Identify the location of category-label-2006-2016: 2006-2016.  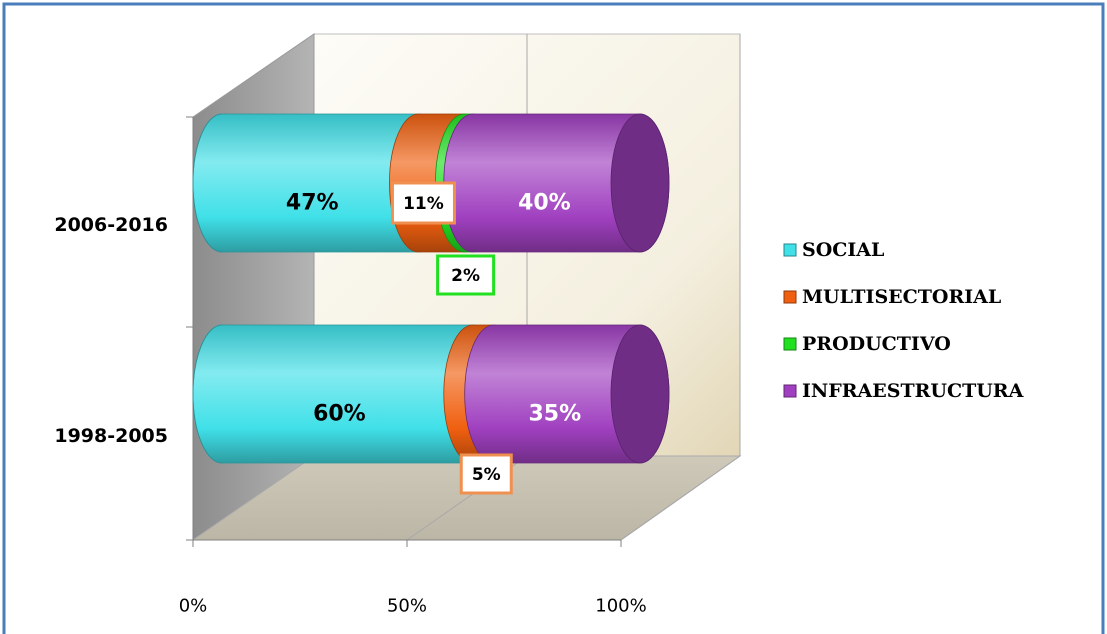
(111, 225).